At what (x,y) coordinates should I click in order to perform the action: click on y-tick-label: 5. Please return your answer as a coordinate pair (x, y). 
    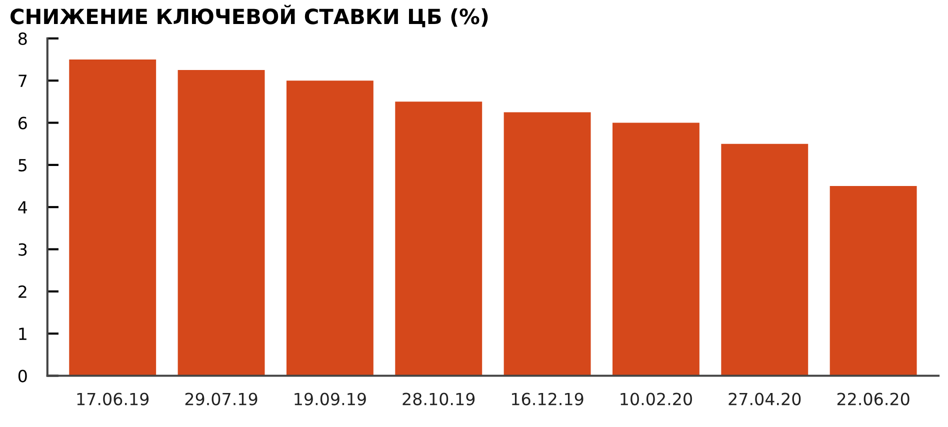
    Looking at the image, I should click on (22, 165).